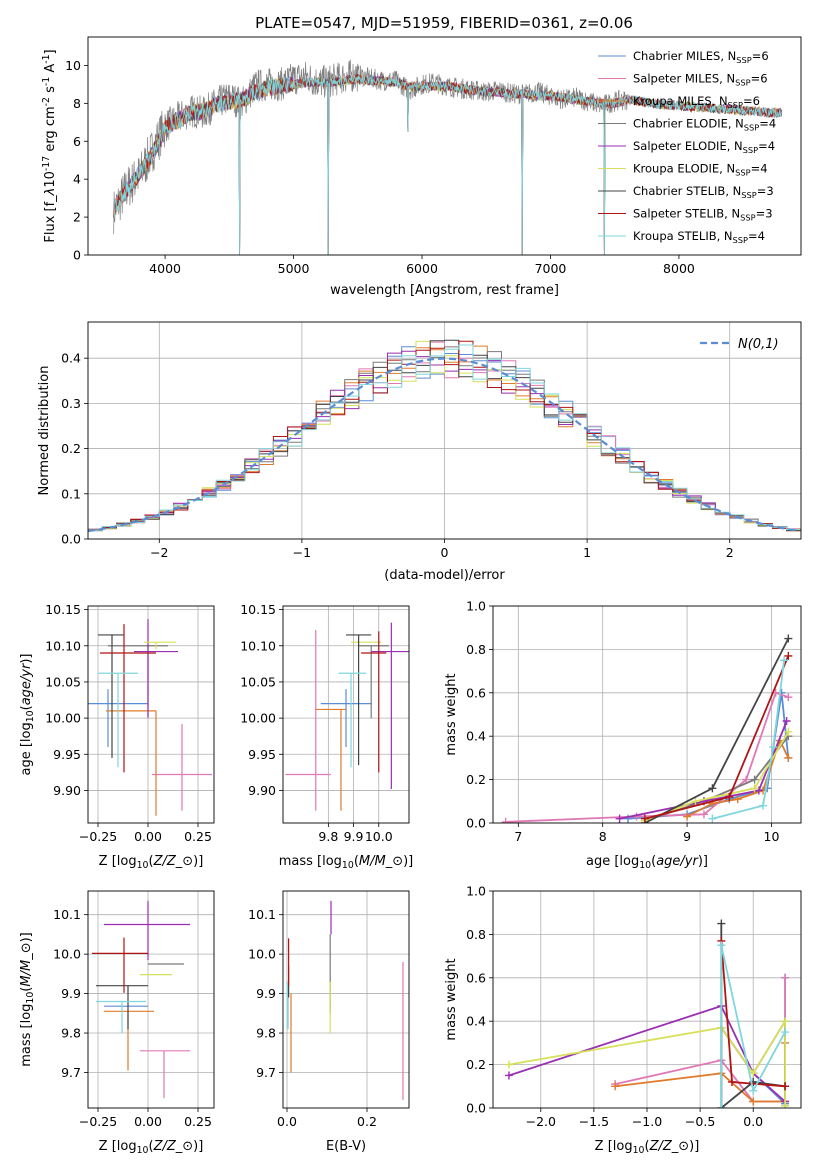 Image resolution: width=819 pixels, height=1170 pixels. What do you see at coordinates (328, 836) in the screenshot?
I see `x-tick-label: 9.8` at bounding box center [328, 836].